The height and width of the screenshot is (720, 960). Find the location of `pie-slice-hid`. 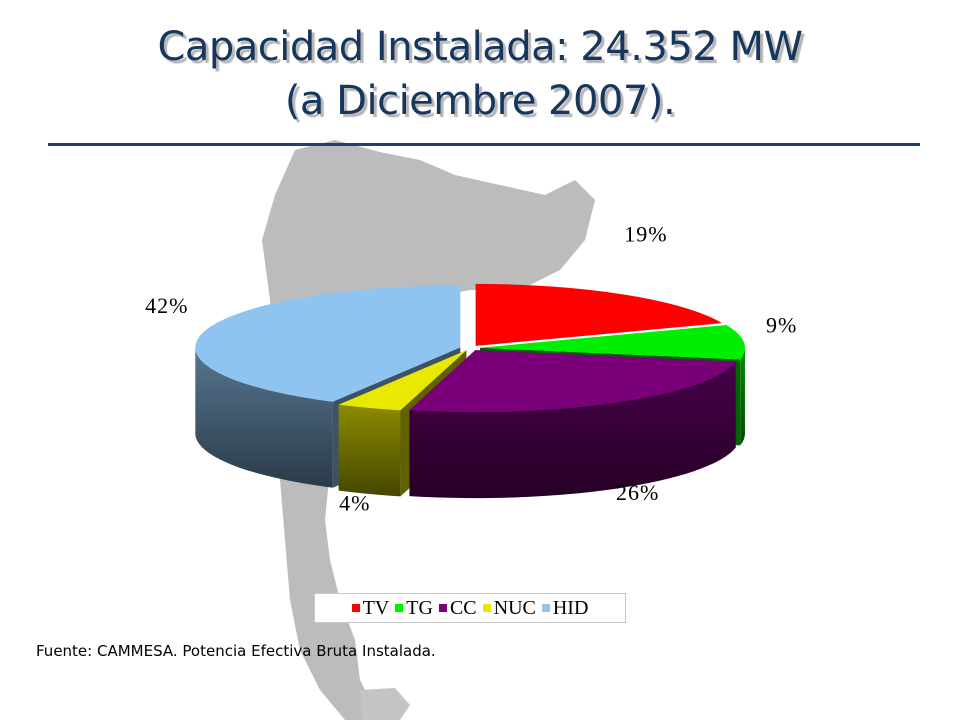

pie-slice-hid is located at coordinates (328, 343).